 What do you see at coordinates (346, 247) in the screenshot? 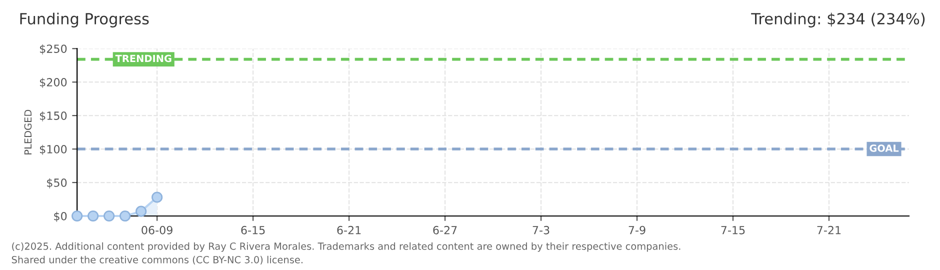
I see `text: (c)2025. Additional content provided by Ray C Rivera Morales. Trademarks and related content are owned by their respective companies.` at bounding box center [346, 247].